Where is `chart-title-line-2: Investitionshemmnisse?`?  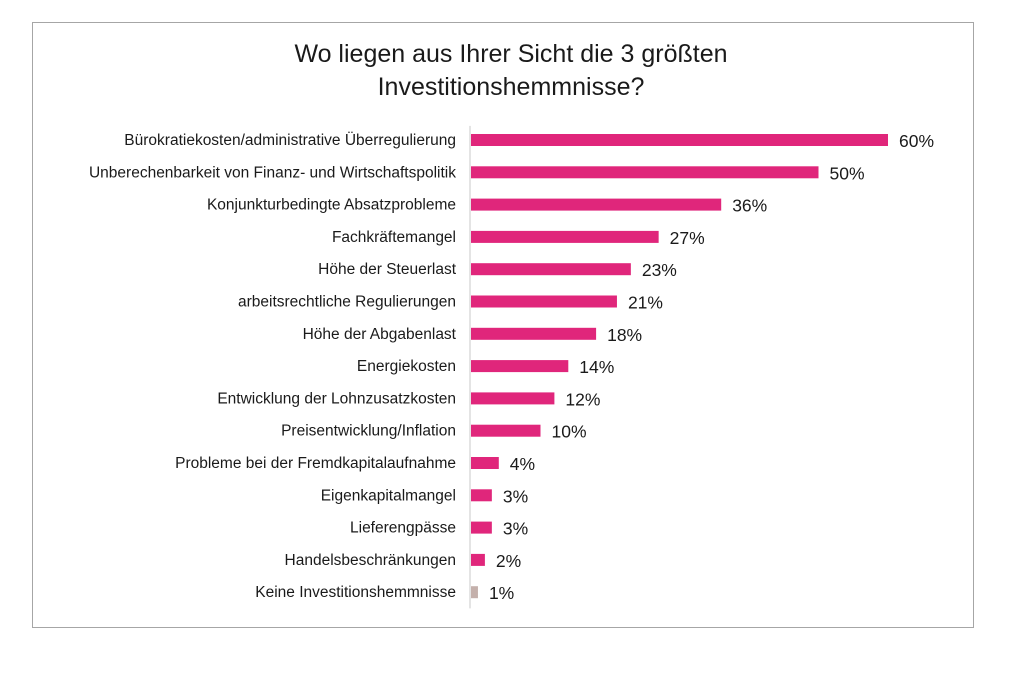 chart-title-line-2: Investitionshemmnisse? is located at coordinates (511, 87).